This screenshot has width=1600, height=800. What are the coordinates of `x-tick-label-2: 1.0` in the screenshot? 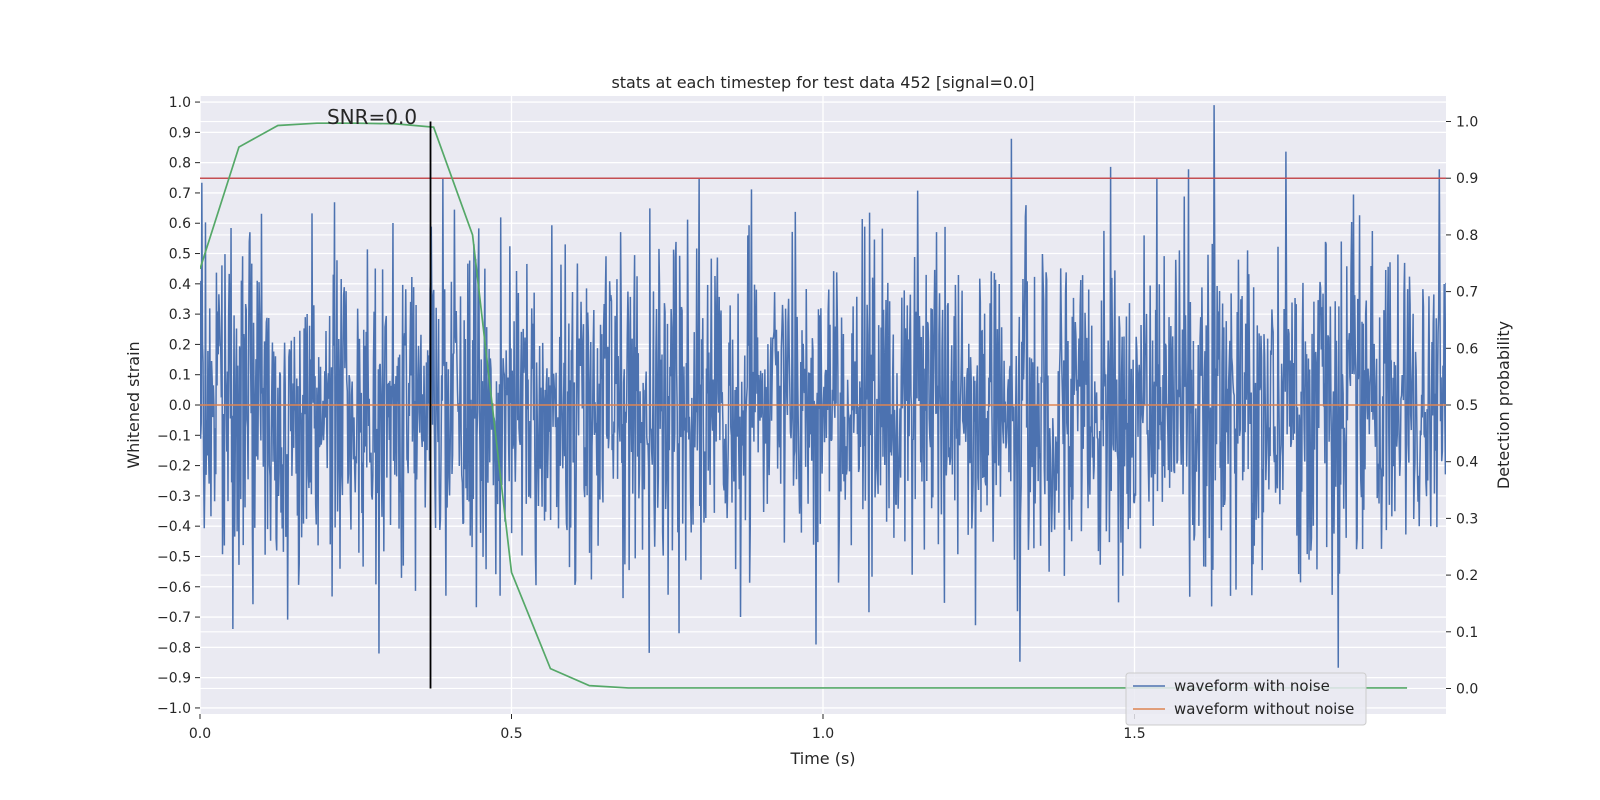 It's located at (823, 734).